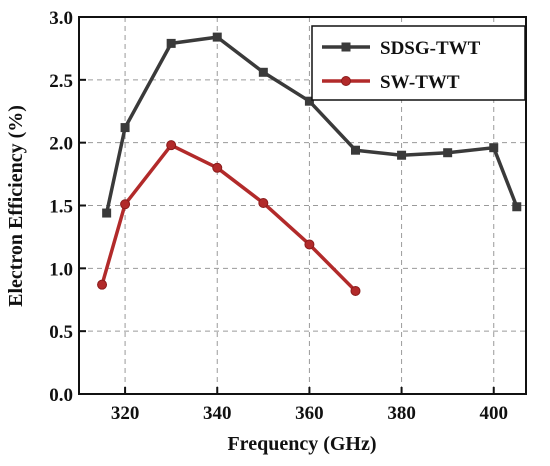 The image size is (550, 466). Describe the element at coordinates (125, 413) in the screenshot. I see `x-tick-label: 320` at that location.